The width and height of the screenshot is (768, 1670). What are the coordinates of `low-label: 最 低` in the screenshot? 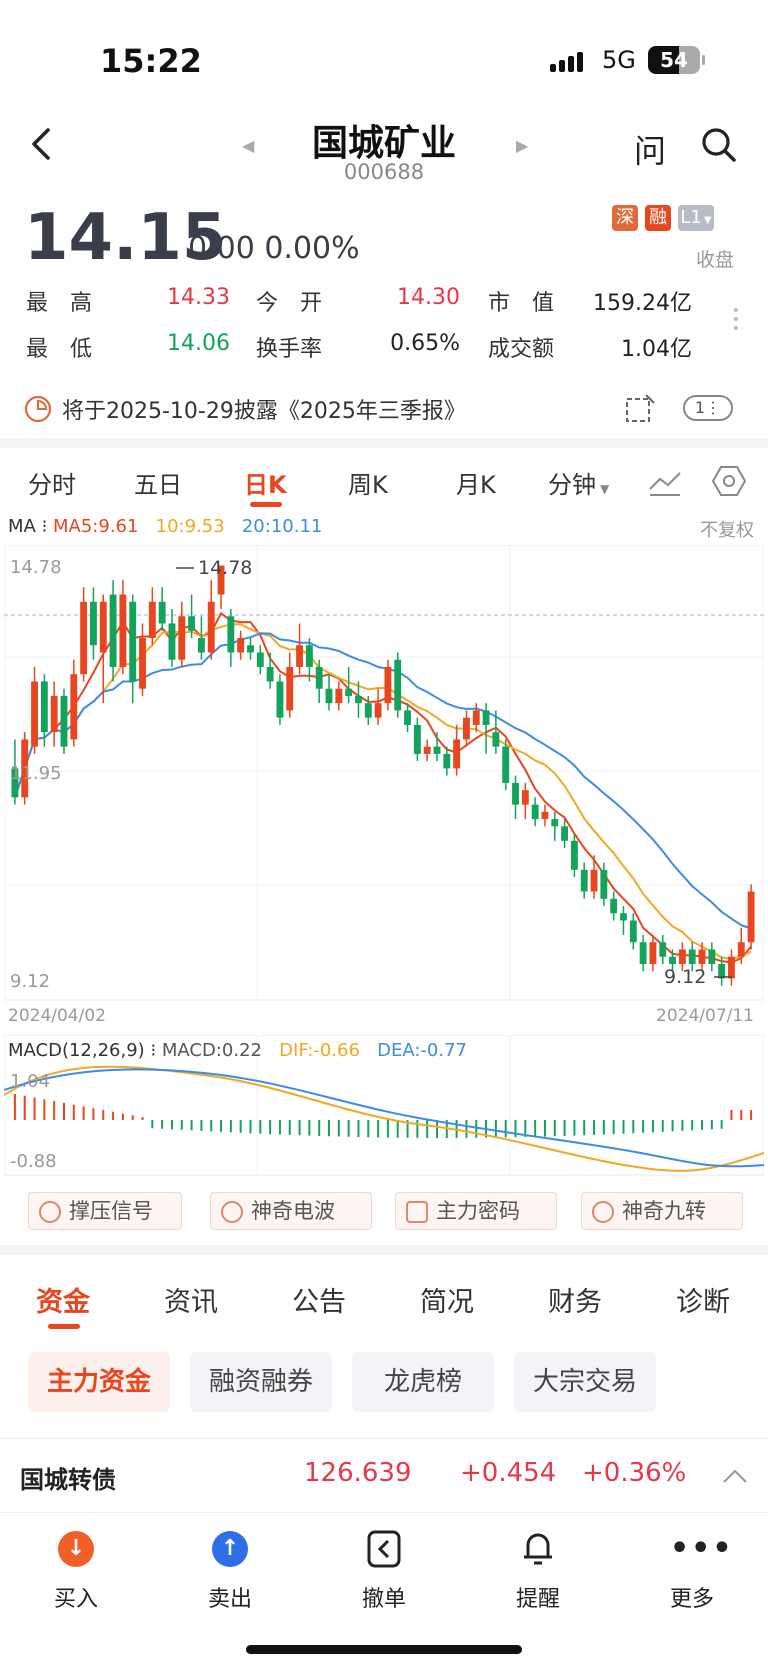 It's located at (59, 349).